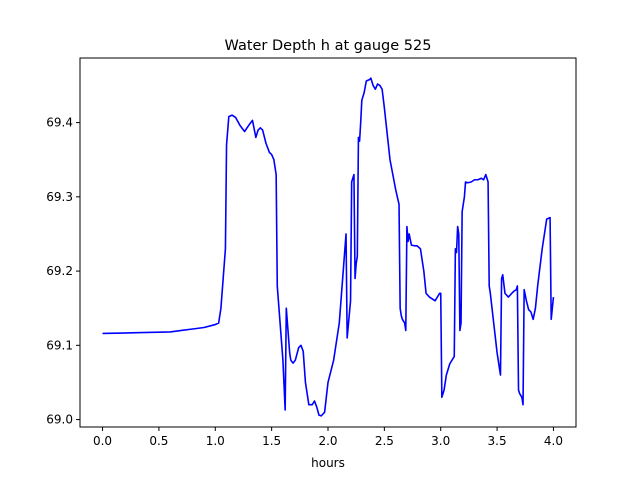 The height and width of the screenshot is (480, 640). Describe the element at coordinates (384, 441) in the screenshot. I see `x-tick-label: 2.5` at that location.